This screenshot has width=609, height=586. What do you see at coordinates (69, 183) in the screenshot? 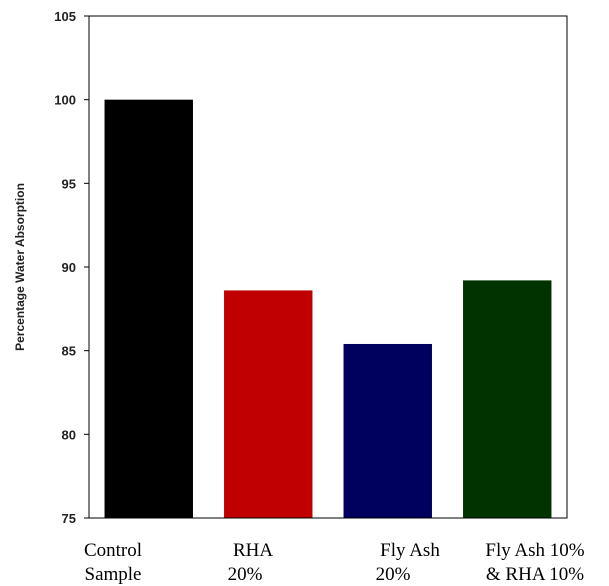
I see `y-tick-label: 95` at bounding box center [69, 183].